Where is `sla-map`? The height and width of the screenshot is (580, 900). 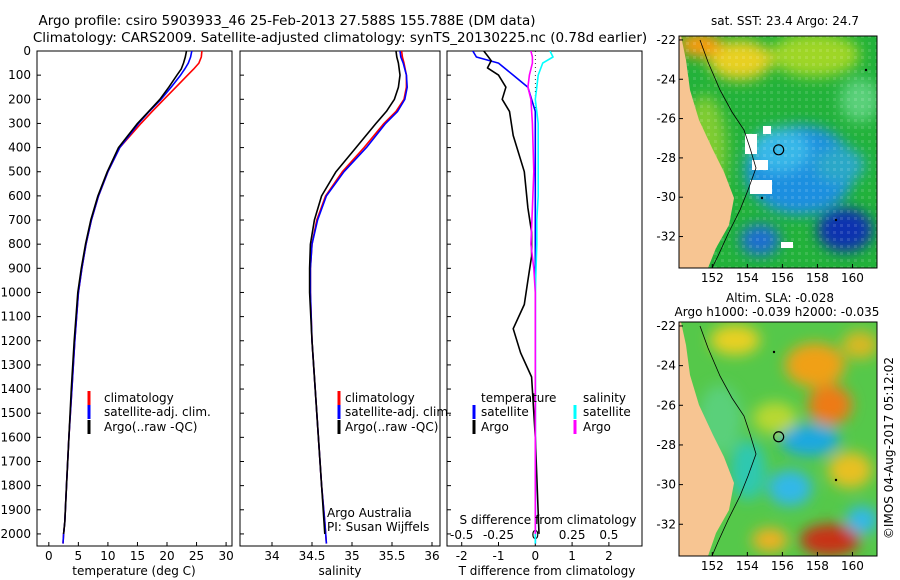
sla-map is located at coordinates (778, 439).